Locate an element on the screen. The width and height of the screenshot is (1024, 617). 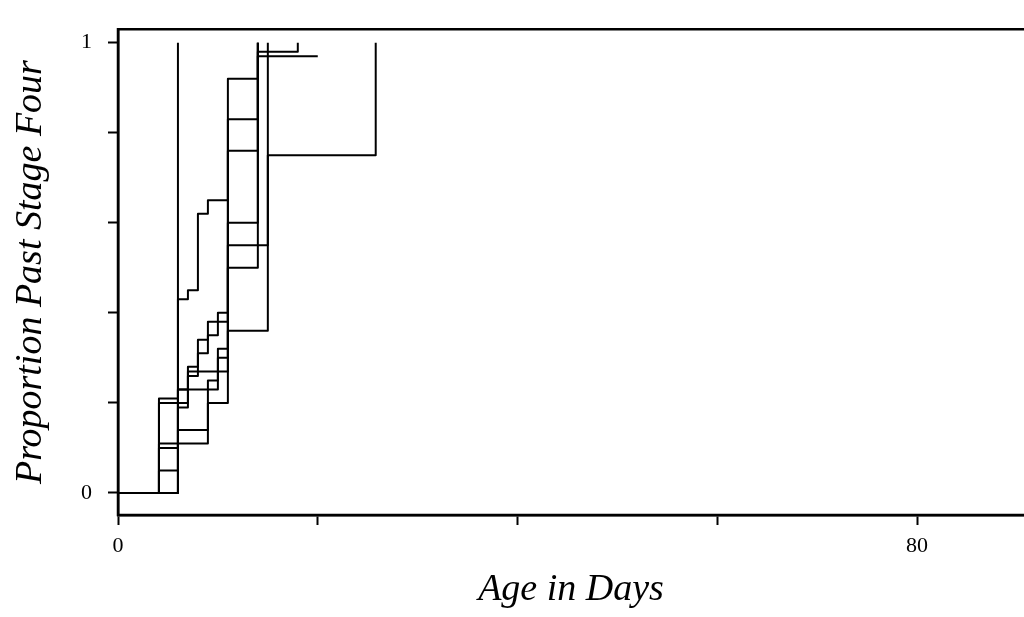
x-axis-title: Age in Days is located at coordinates (569, 587).